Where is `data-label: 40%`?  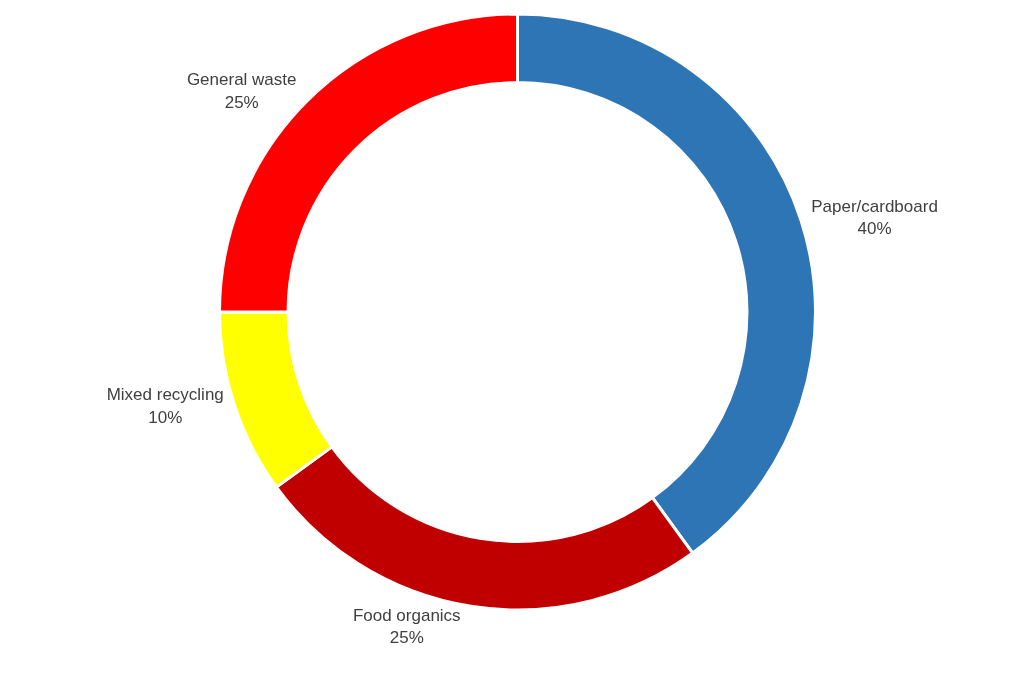
data-label: 40% is located at coordinates (874, 229).